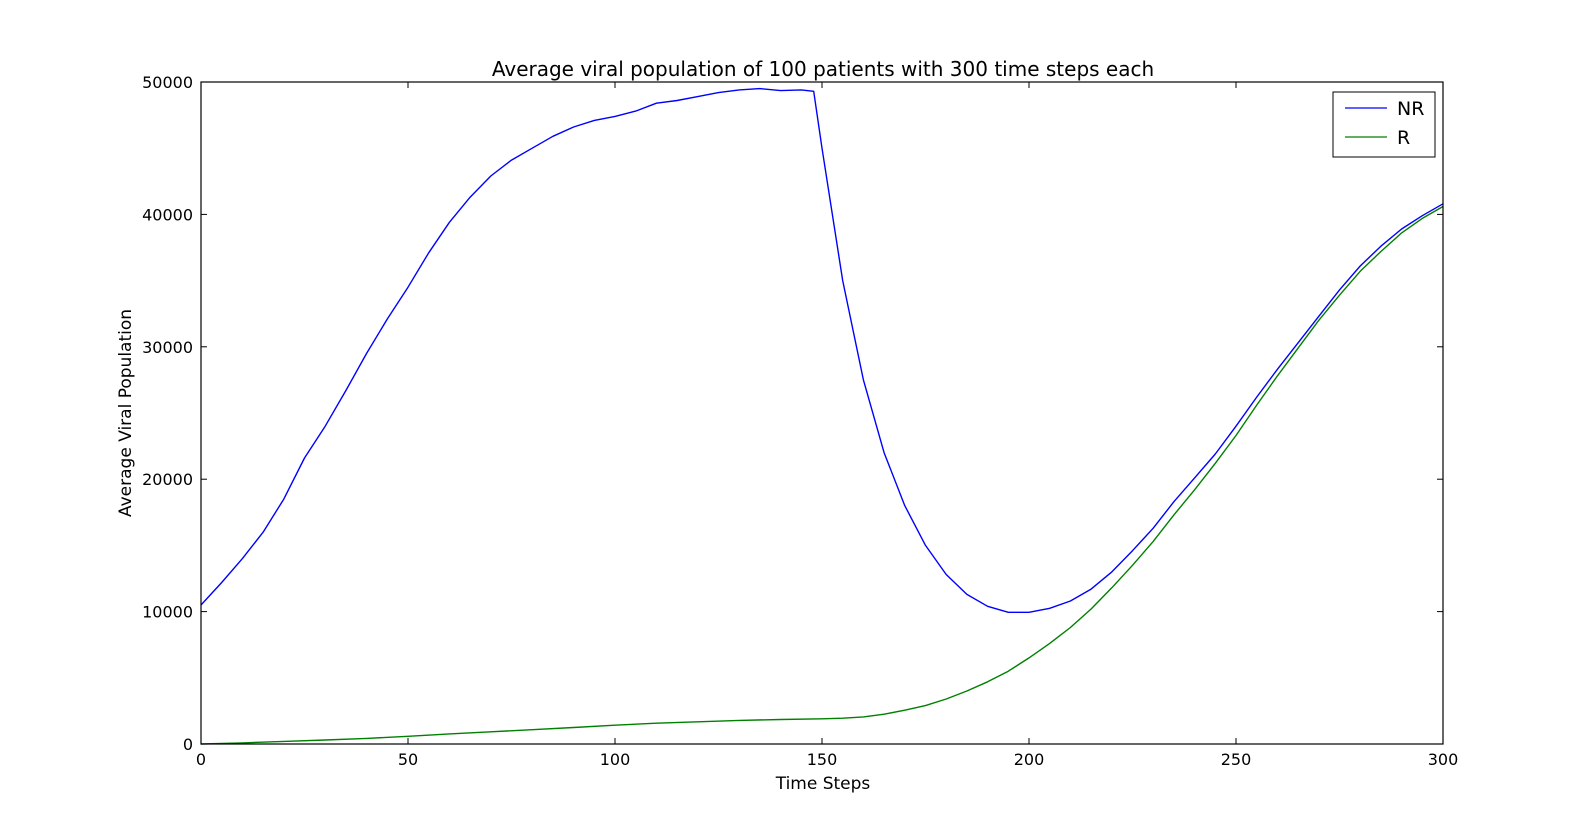 This screenshot has height=822, width=1596. I want to click on y-tick-label: 30000, so click(167, 347).